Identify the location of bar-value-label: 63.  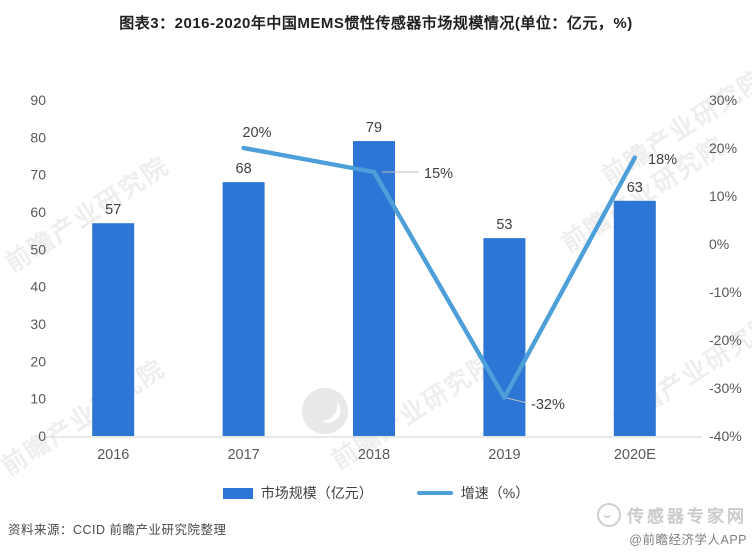
(635, 188).